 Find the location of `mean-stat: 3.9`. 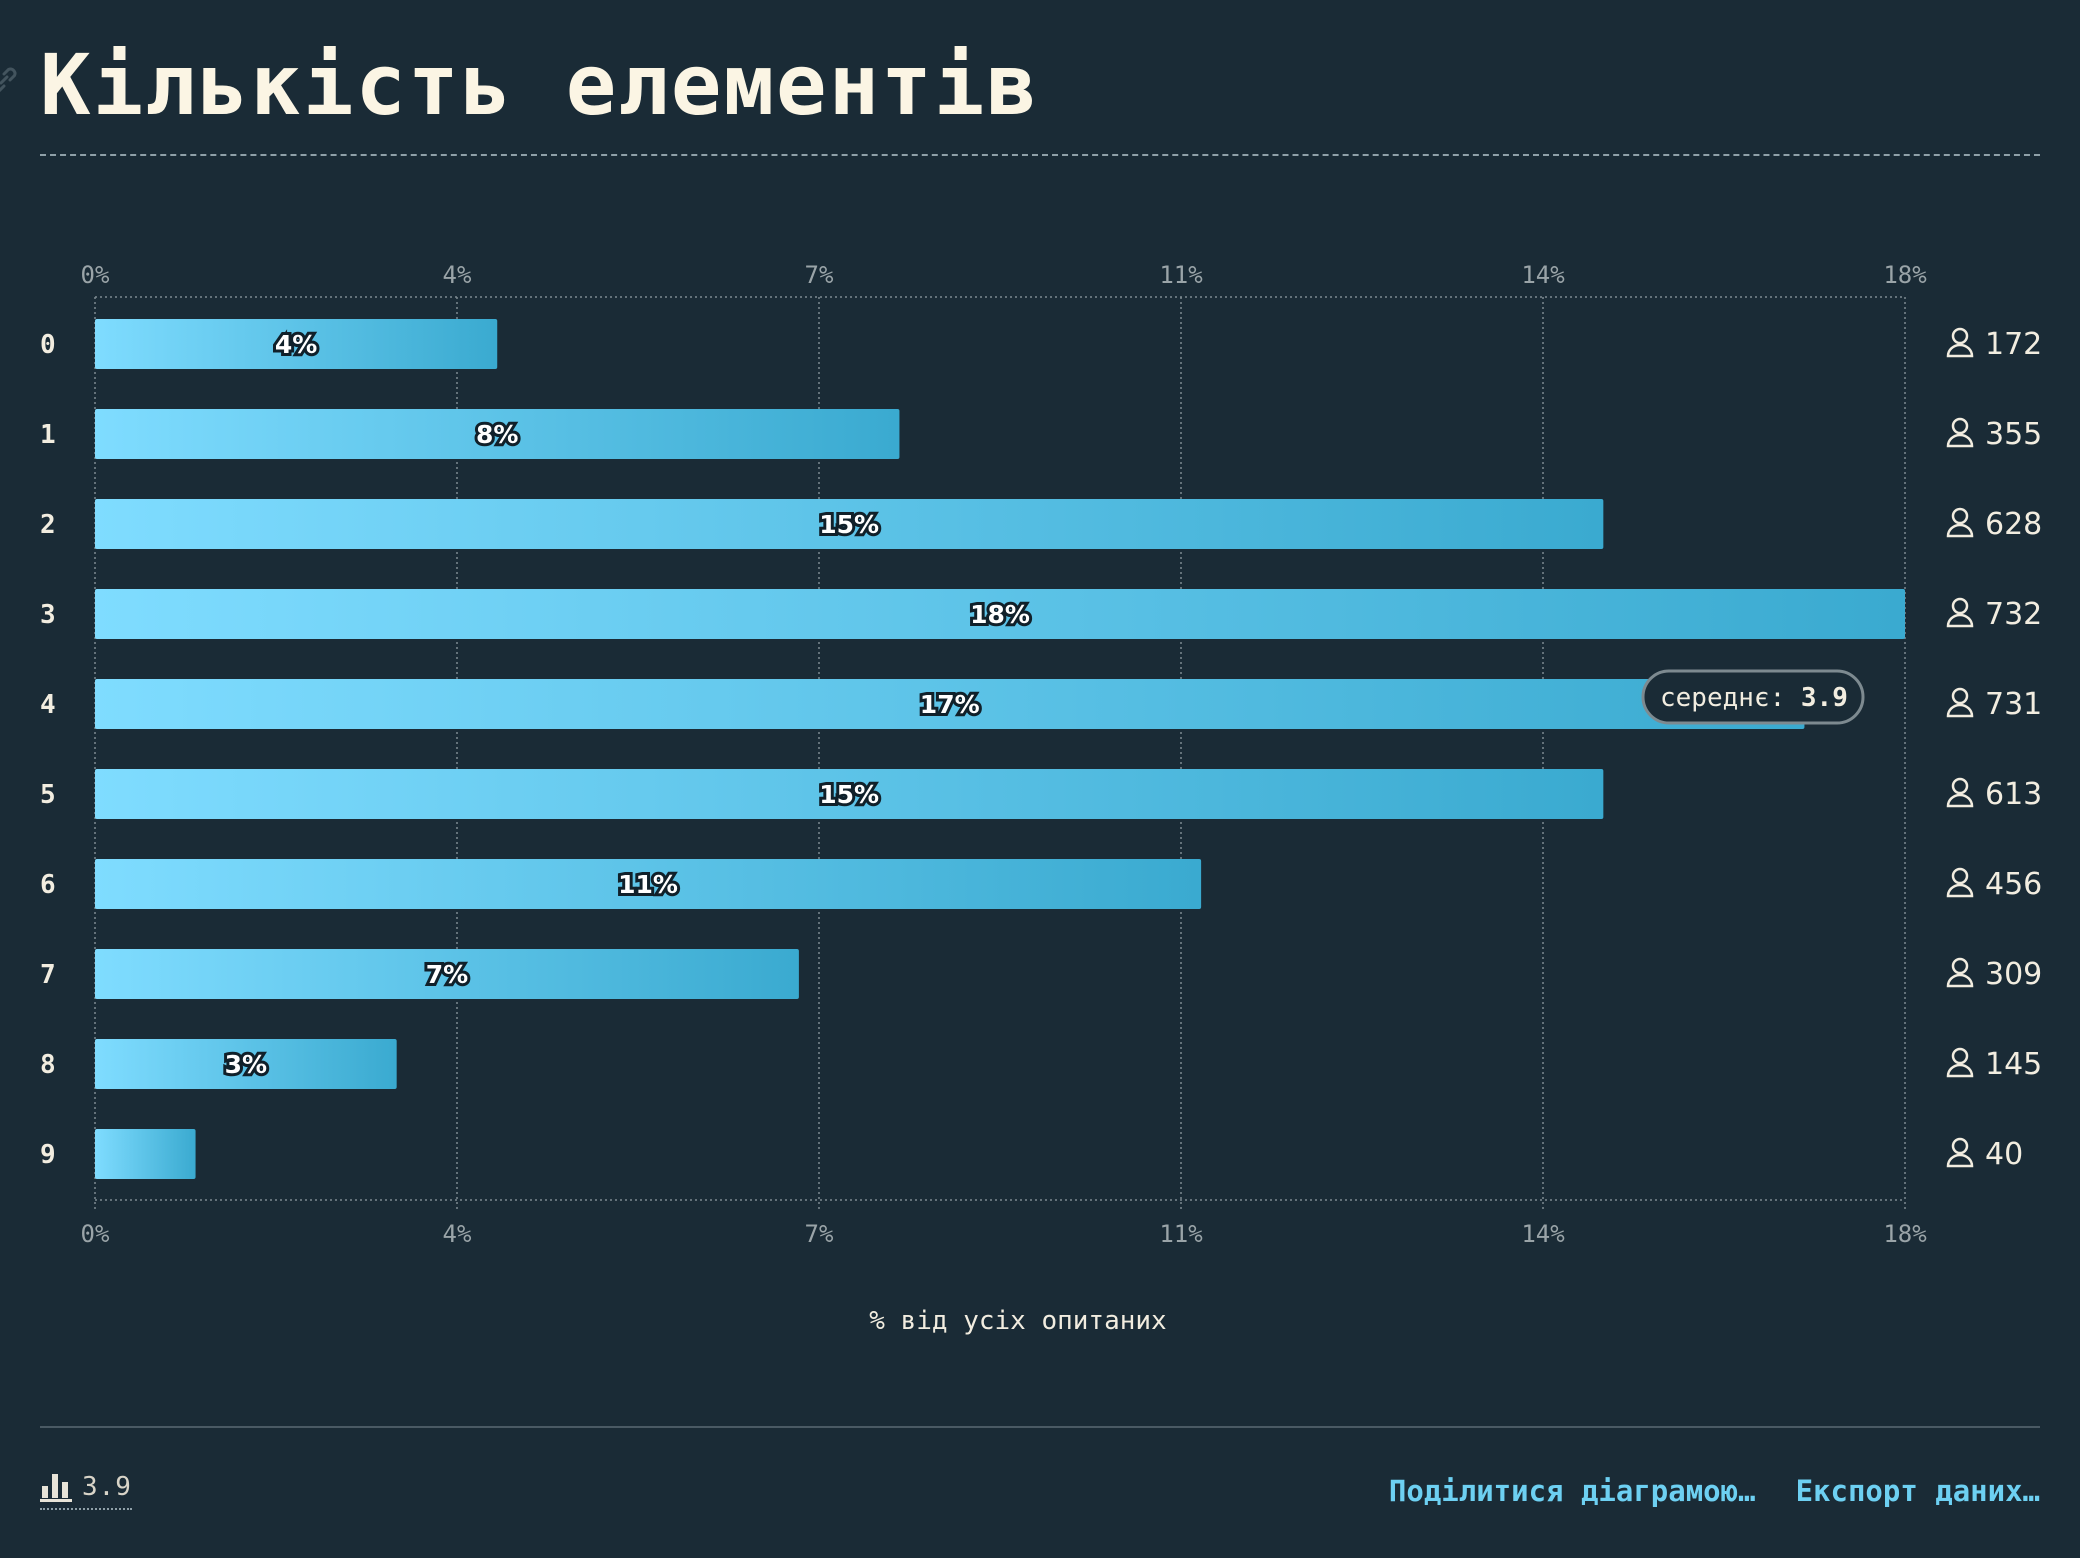

mean-stat: 3.9 is located at coordinates (86, 1491).